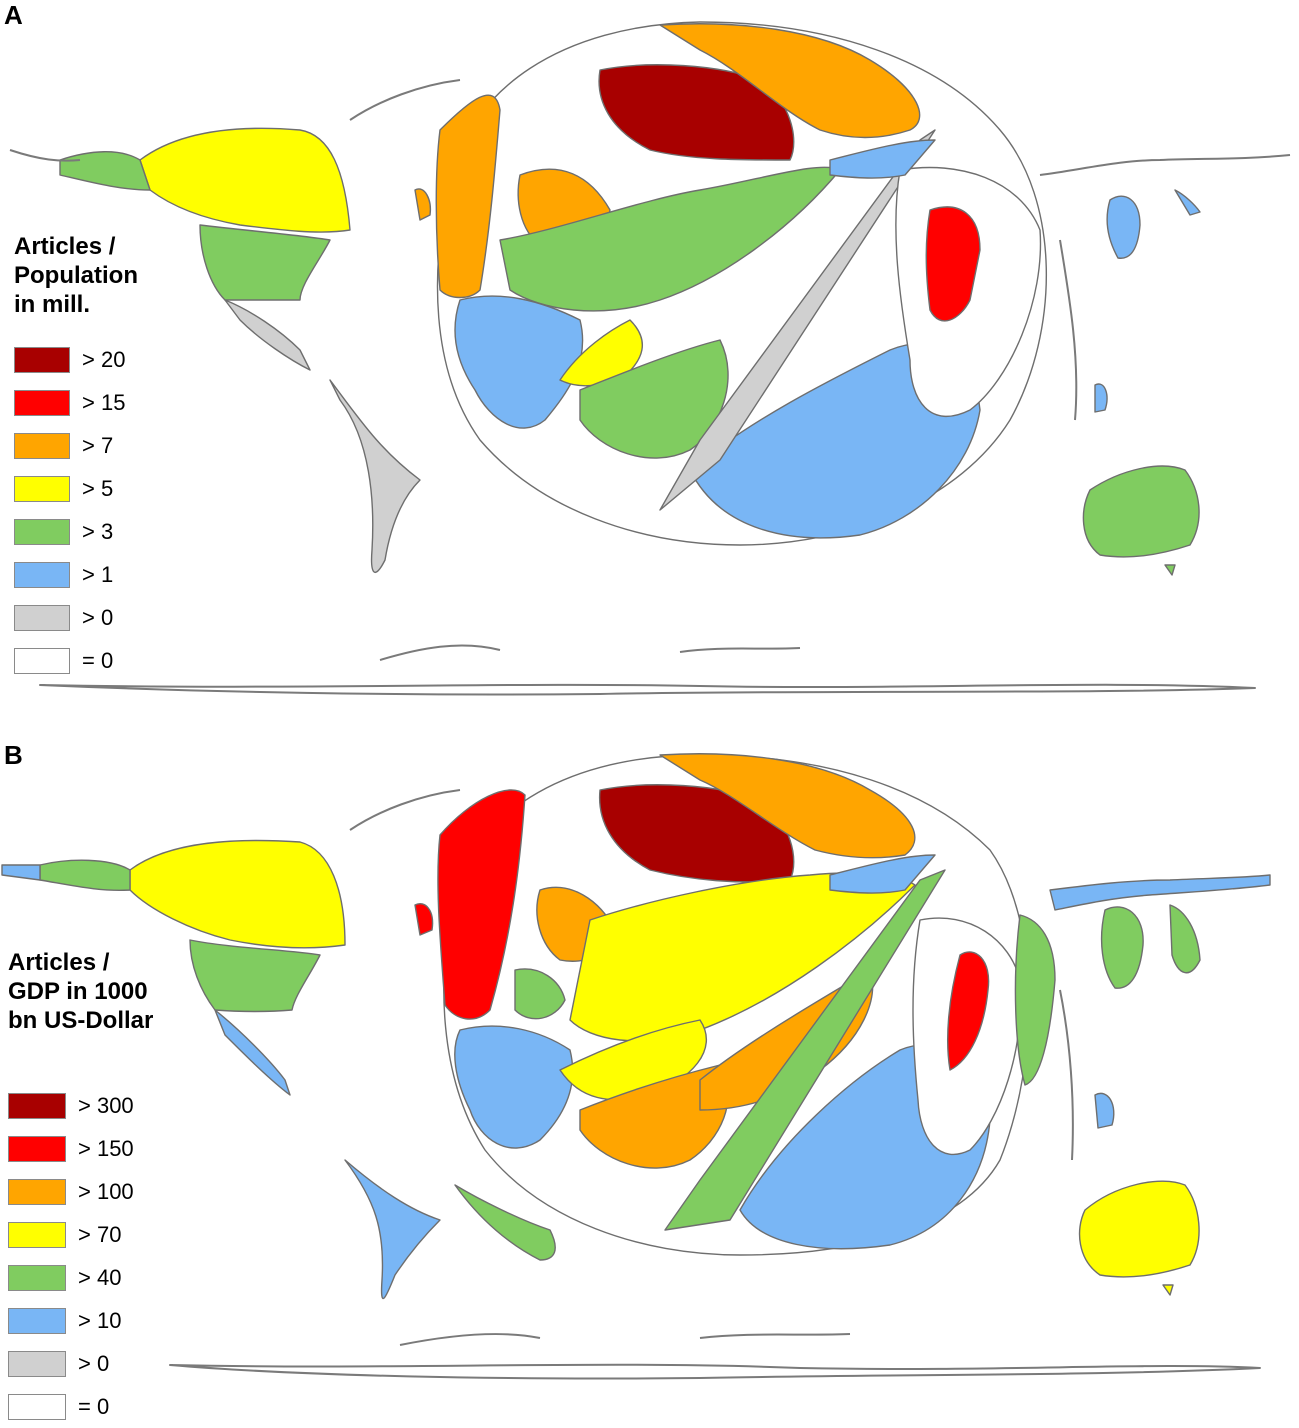  I want to click on legend-item: > 20, so click(69, 359).